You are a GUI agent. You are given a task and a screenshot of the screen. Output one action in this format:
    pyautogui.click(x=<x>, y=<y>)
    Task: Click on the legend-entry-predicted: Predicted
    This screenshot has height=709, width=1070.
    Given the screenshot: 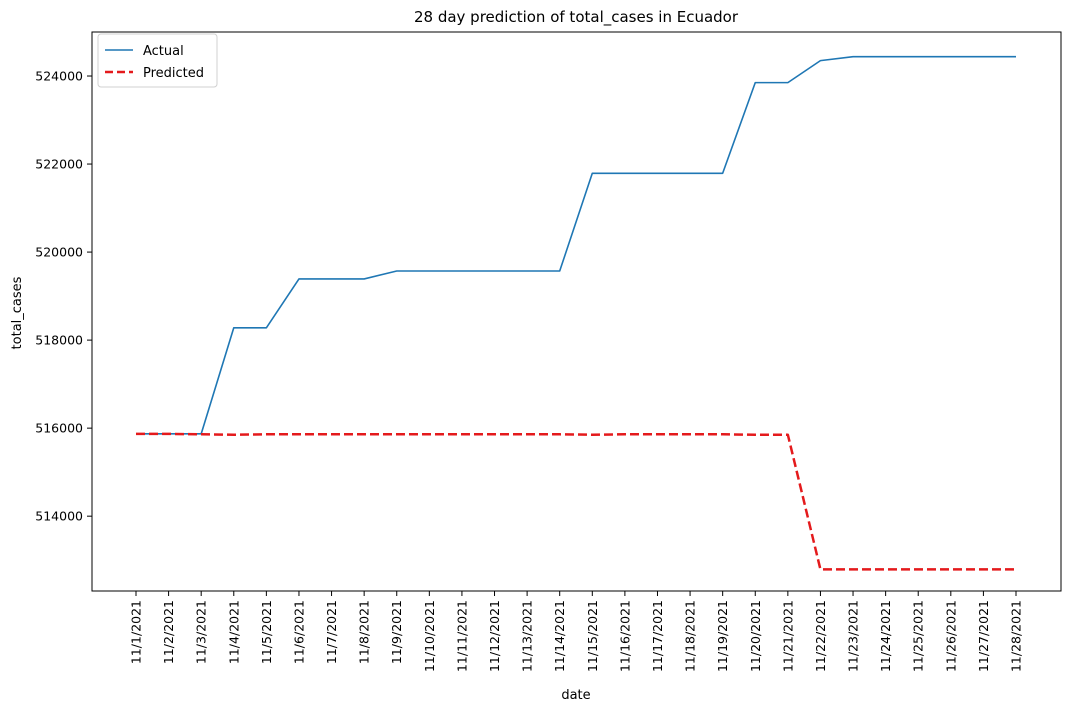 What is the action you would take?
    pyautogui.click(x=173, y=73)
    